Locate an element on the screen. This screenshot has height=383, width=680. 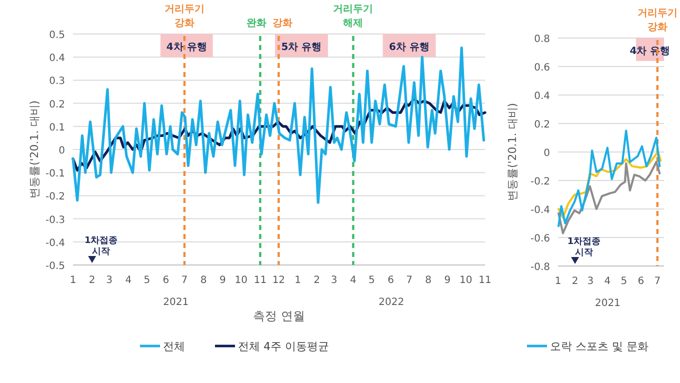
ref-line-label: 완화 is located at coordinates (256, 23).